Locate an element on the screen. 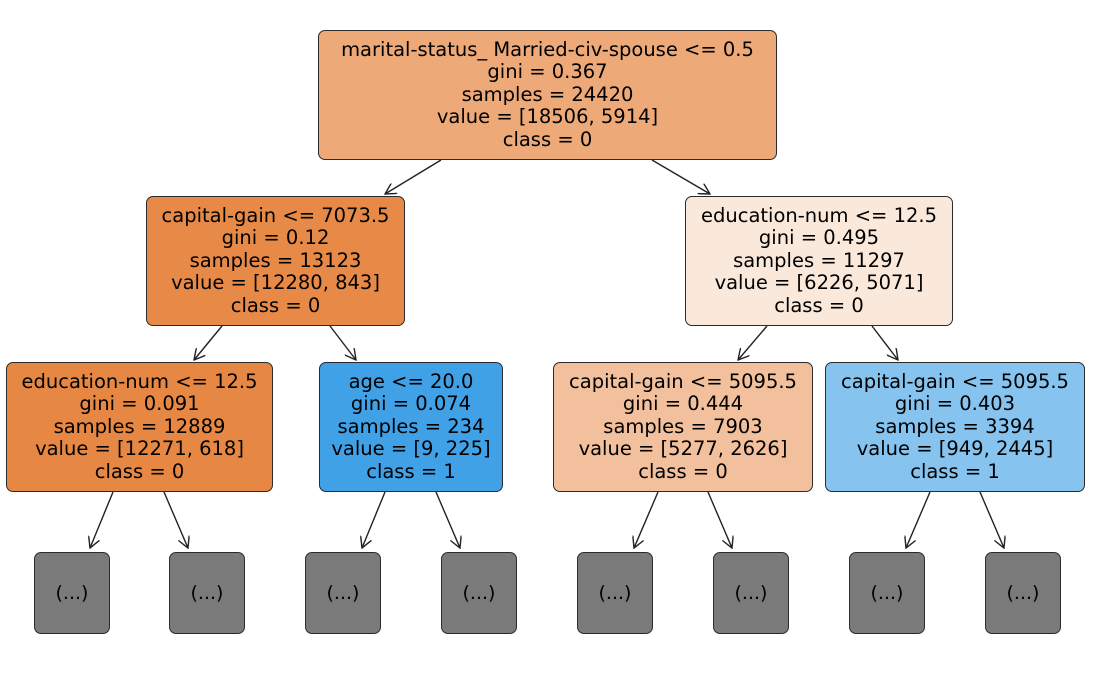 The height and width of the screenshot is (673, 1102). node-right-left-line-5: class = 0 is located at coordinates (683, 471).